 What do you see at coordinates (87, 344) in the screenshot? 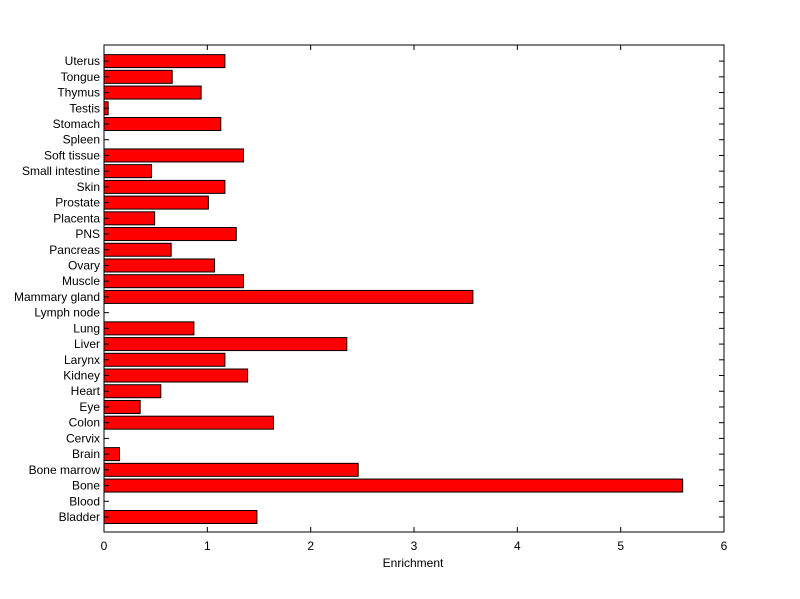
I see `y-tick-label: Liver` at bounding box center [87, 344].